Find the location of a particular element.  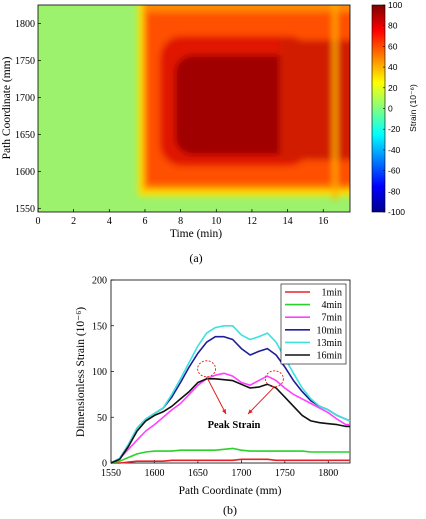

heatmap-x-axis-label: Time (min) is located at coordinates (196, 234).